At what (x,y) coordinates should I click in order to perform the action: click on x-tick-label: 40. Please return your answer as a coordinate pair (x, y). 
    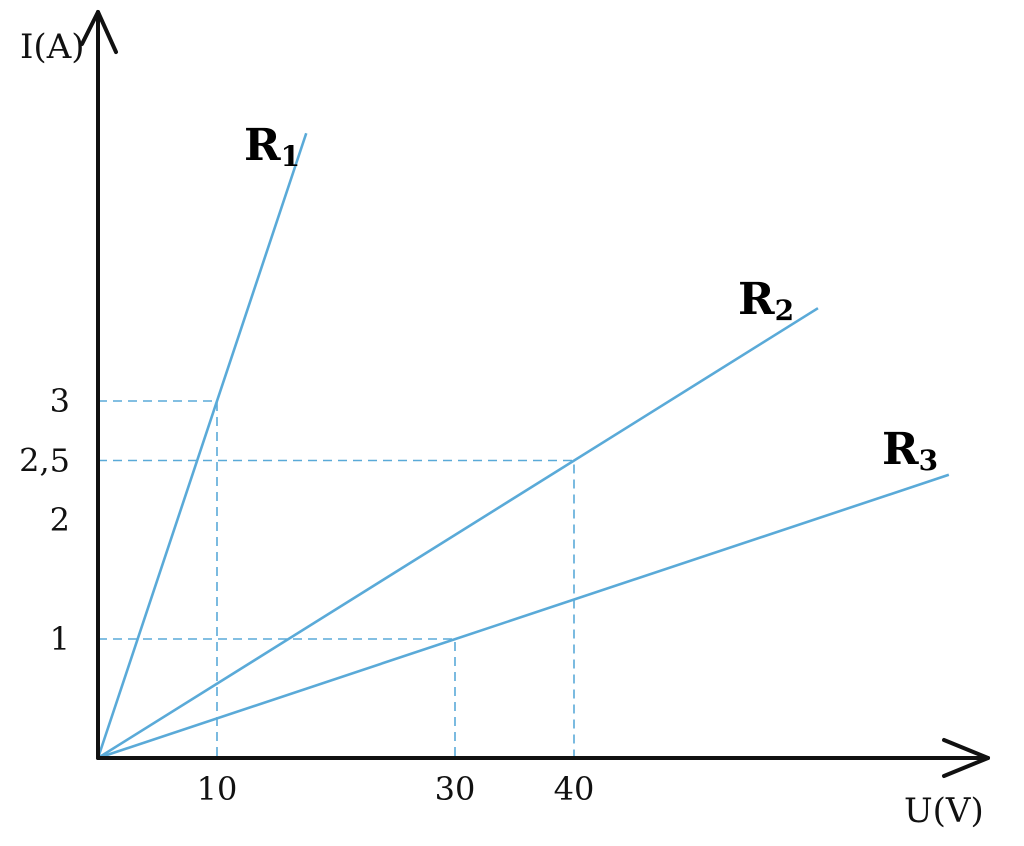
    Looking at the image, I should click on (574, 789).